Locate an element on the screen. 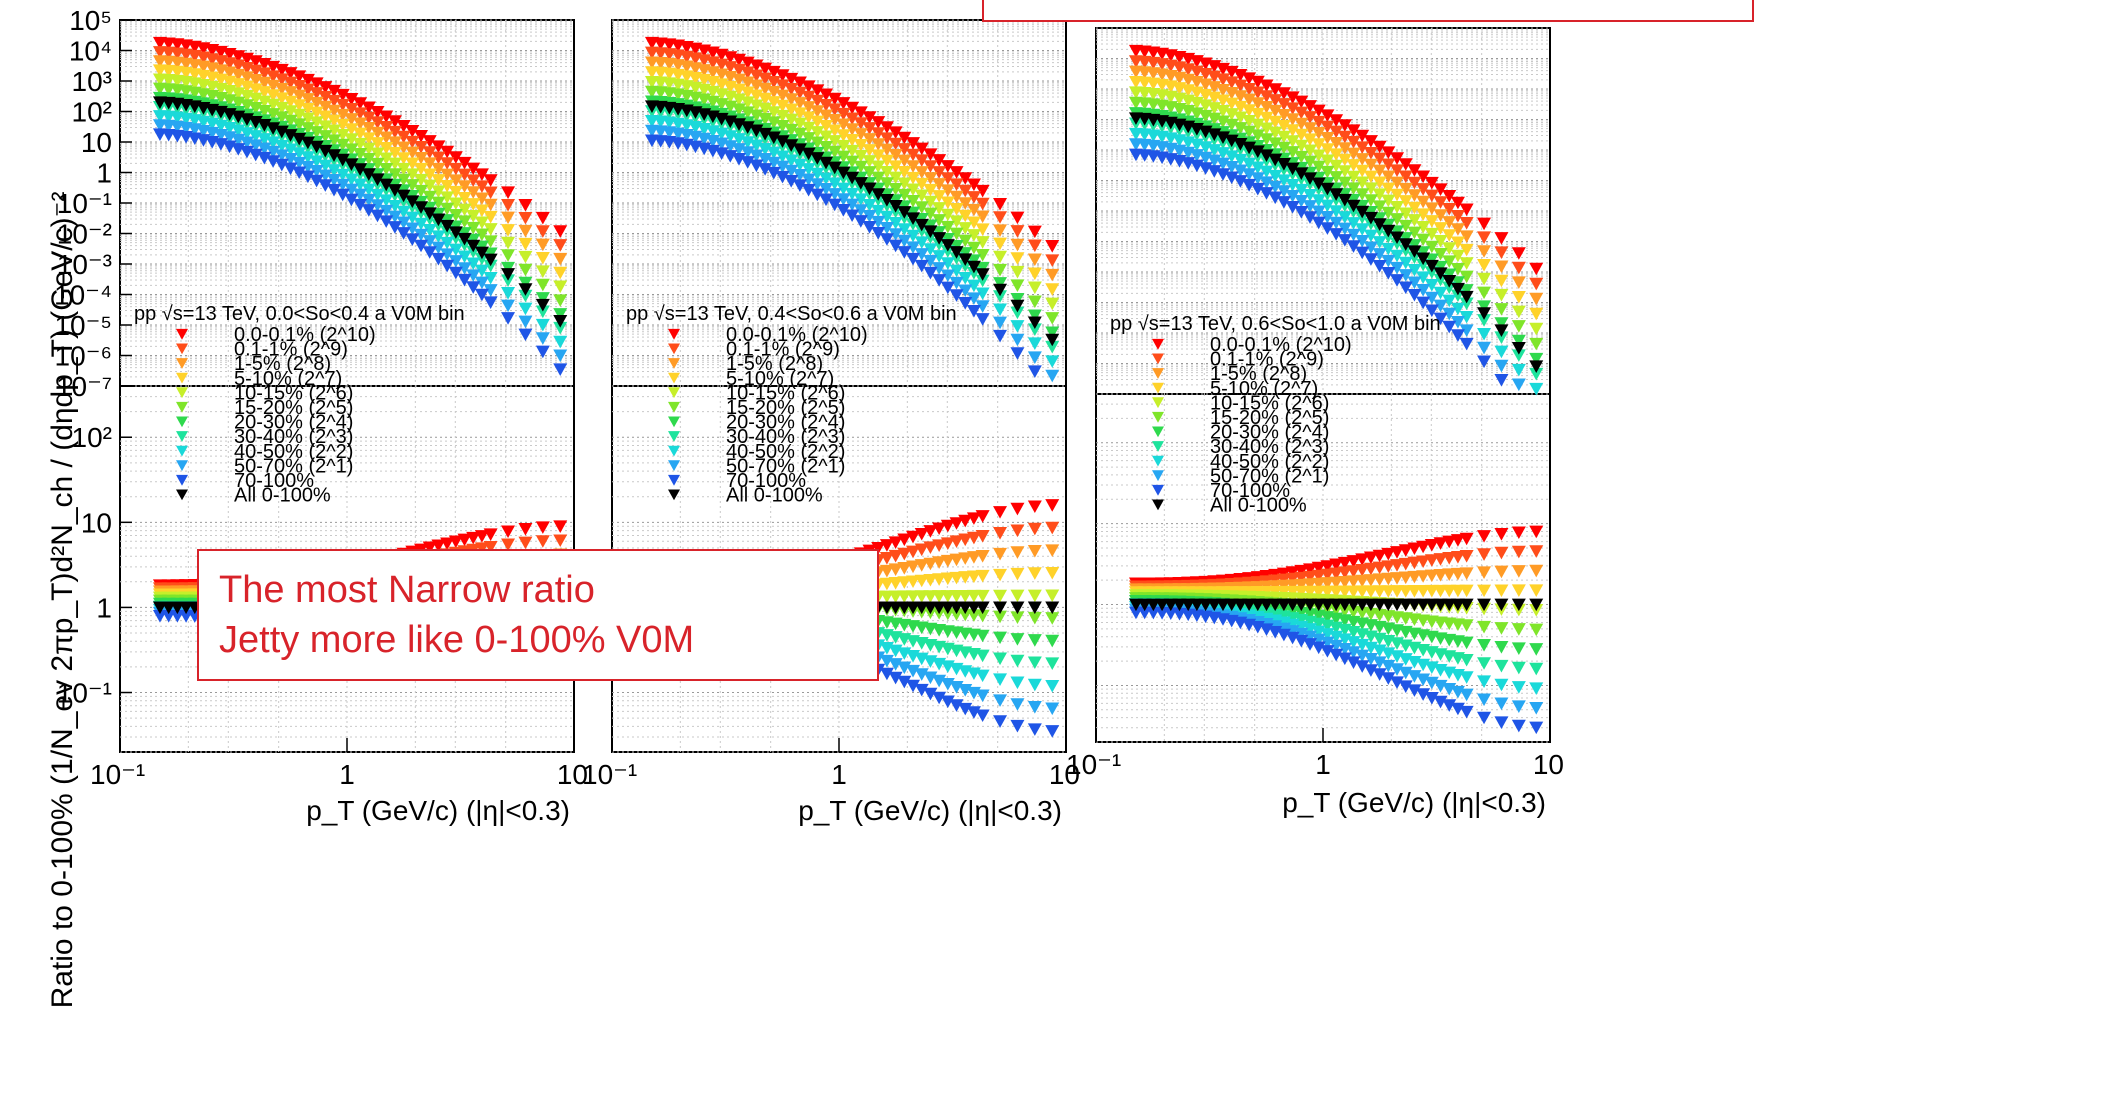 The image size is (2112, 1104). legend-entry: 30-40% (2^3) is located at coordinates (785, 437).